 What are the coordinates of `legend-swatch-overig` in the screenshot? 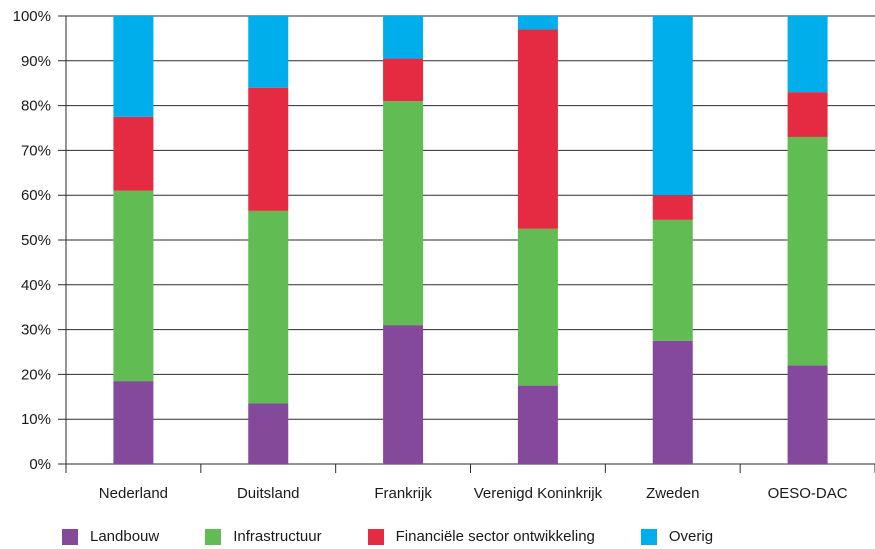 It's located at (648, 536).